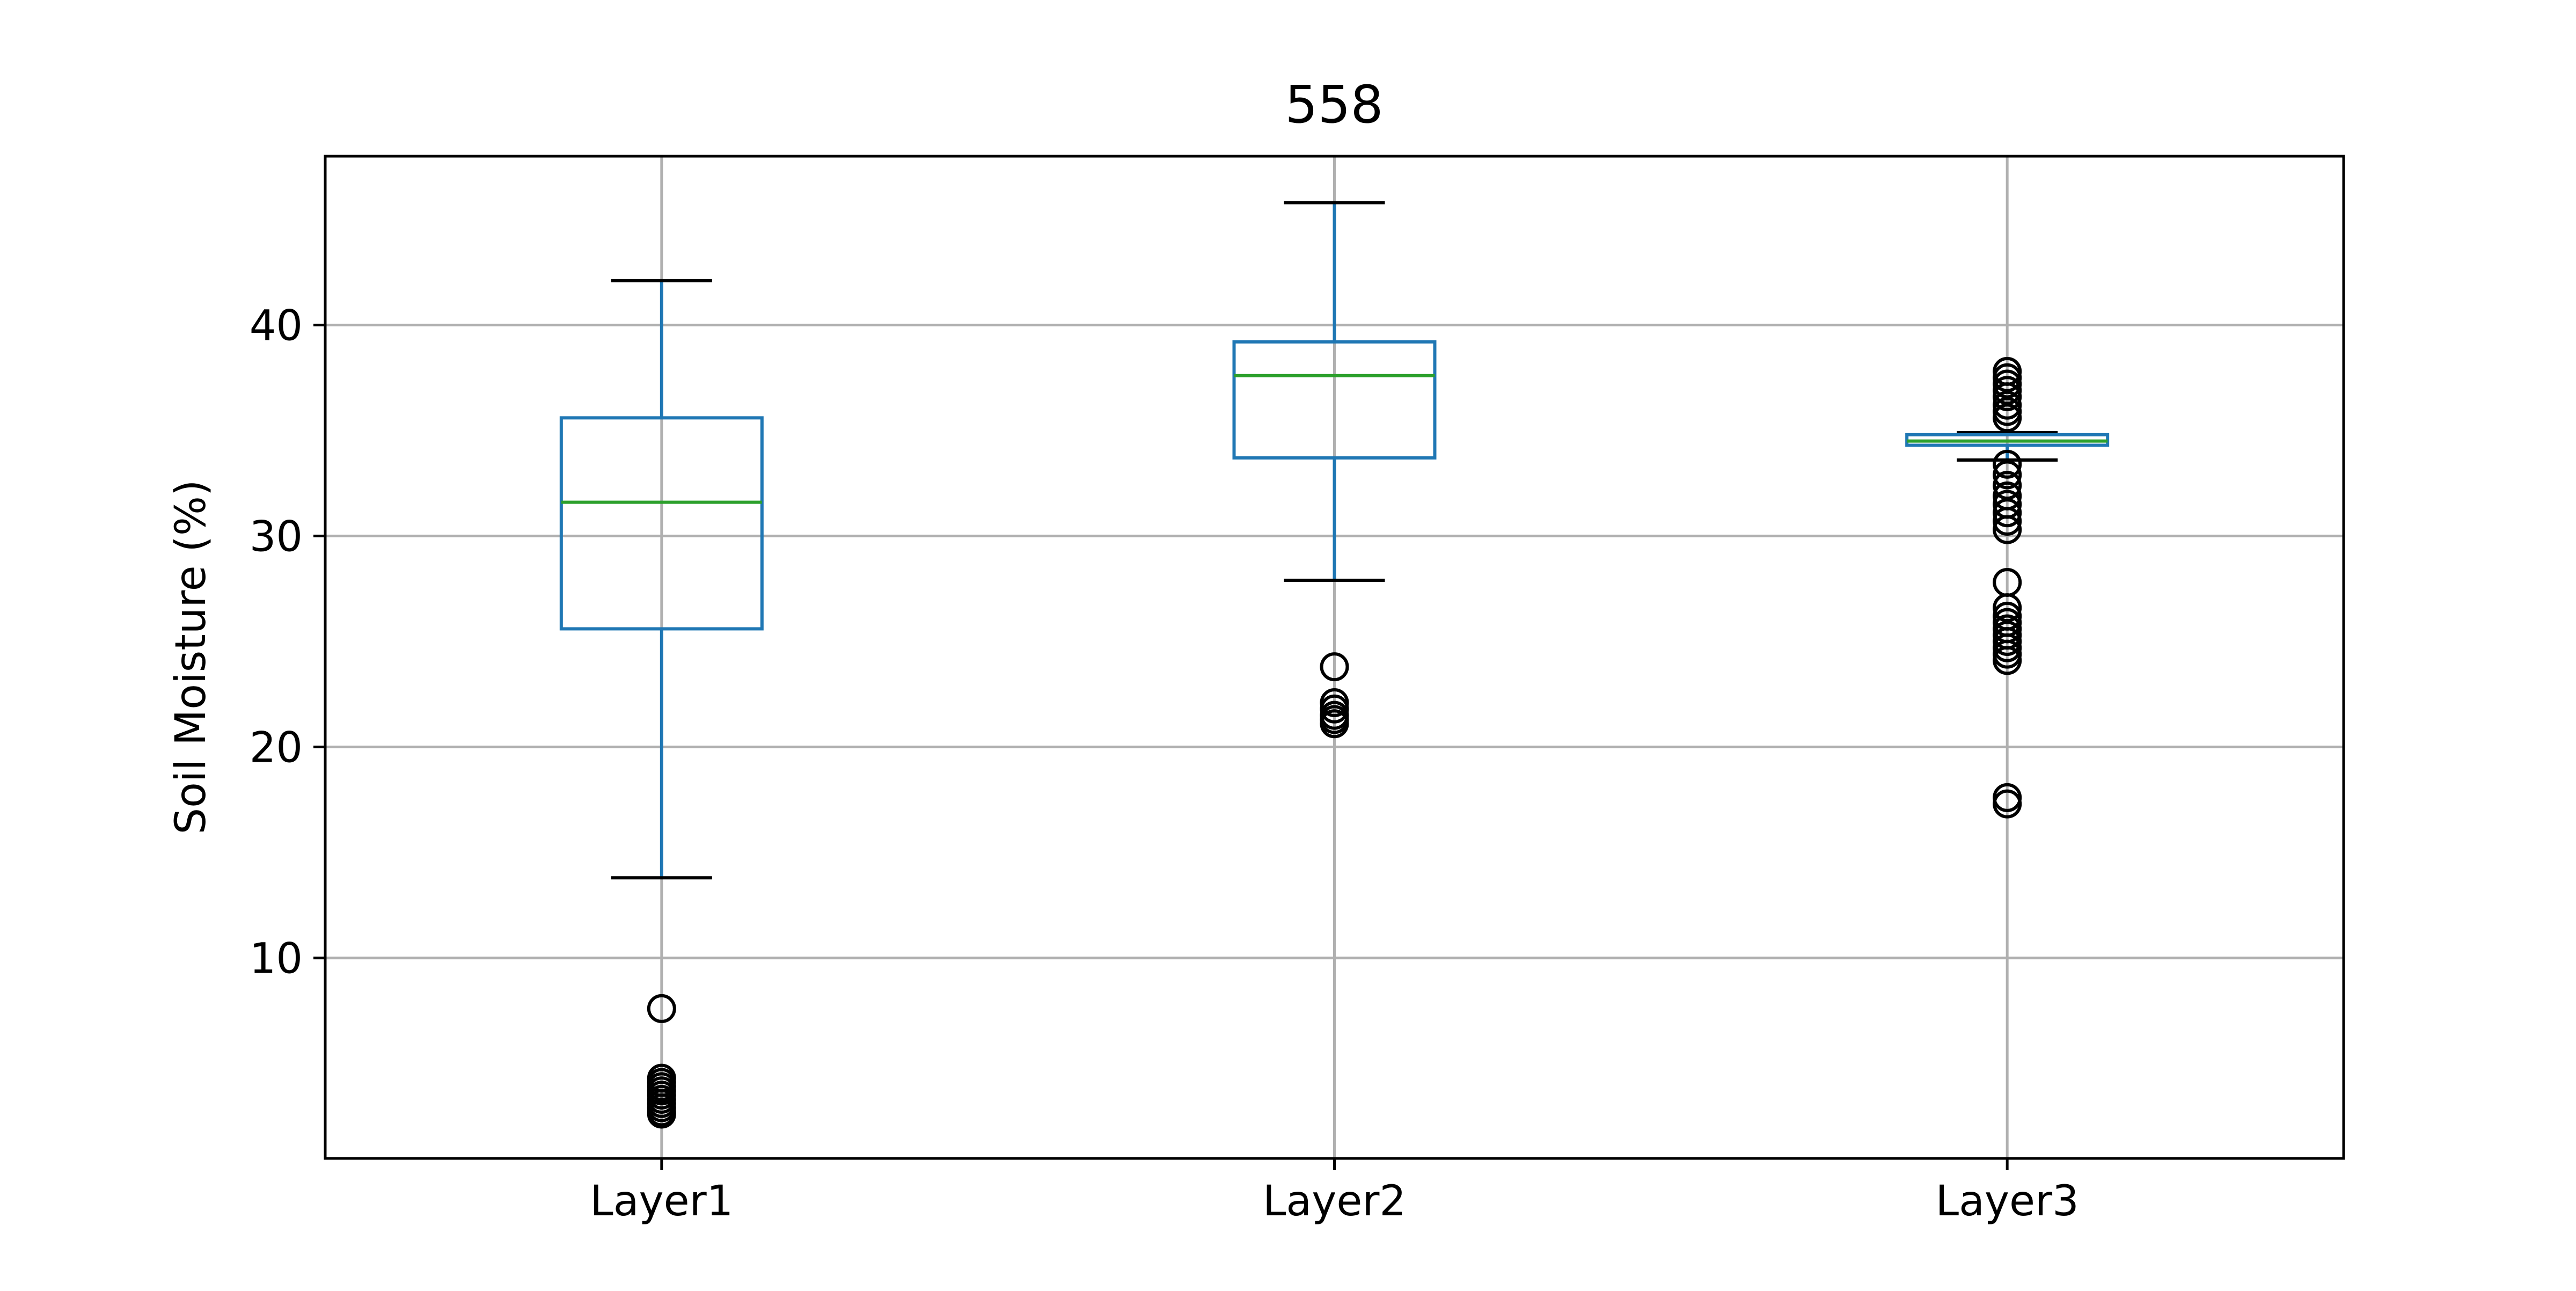  Describe the element at coordinates (1334, 105) in the screenshot. I see `chart-title: 558` at that location.